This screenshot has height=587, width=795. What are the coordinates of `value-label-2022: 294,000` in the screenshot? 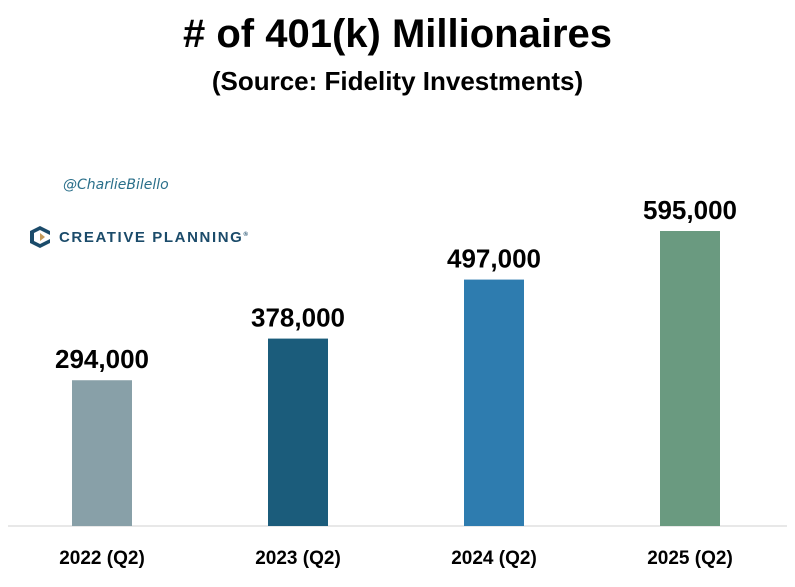 It's located at (102, 359).